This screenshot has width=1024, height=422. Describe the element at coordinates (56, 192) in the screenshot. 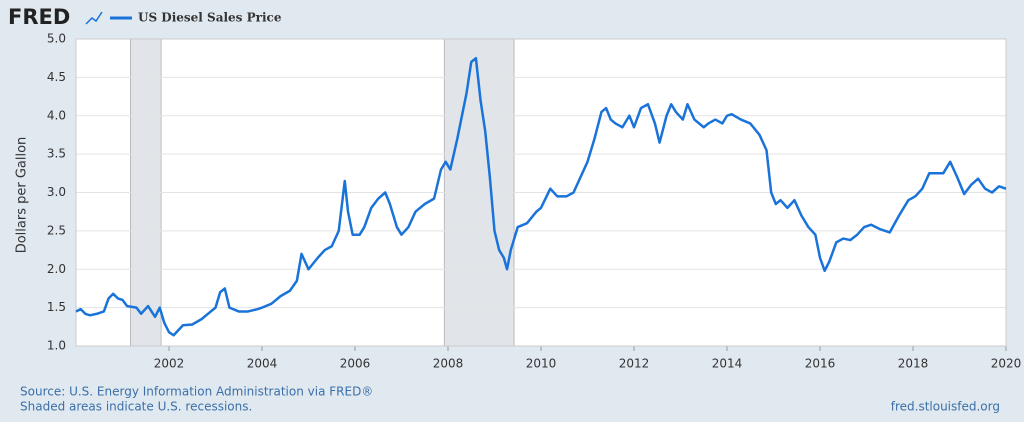

I see `y-tick-label: 3.0` at that location.